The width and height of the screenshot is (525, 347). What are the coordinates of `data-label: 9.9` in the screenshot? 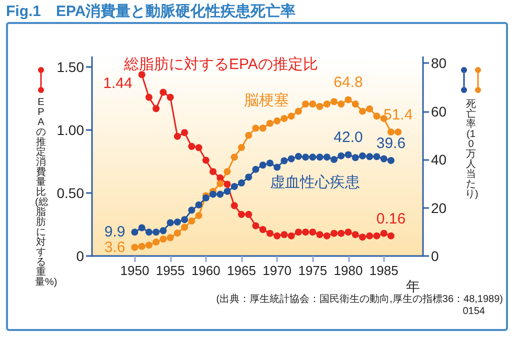 It's located at (115, 232).